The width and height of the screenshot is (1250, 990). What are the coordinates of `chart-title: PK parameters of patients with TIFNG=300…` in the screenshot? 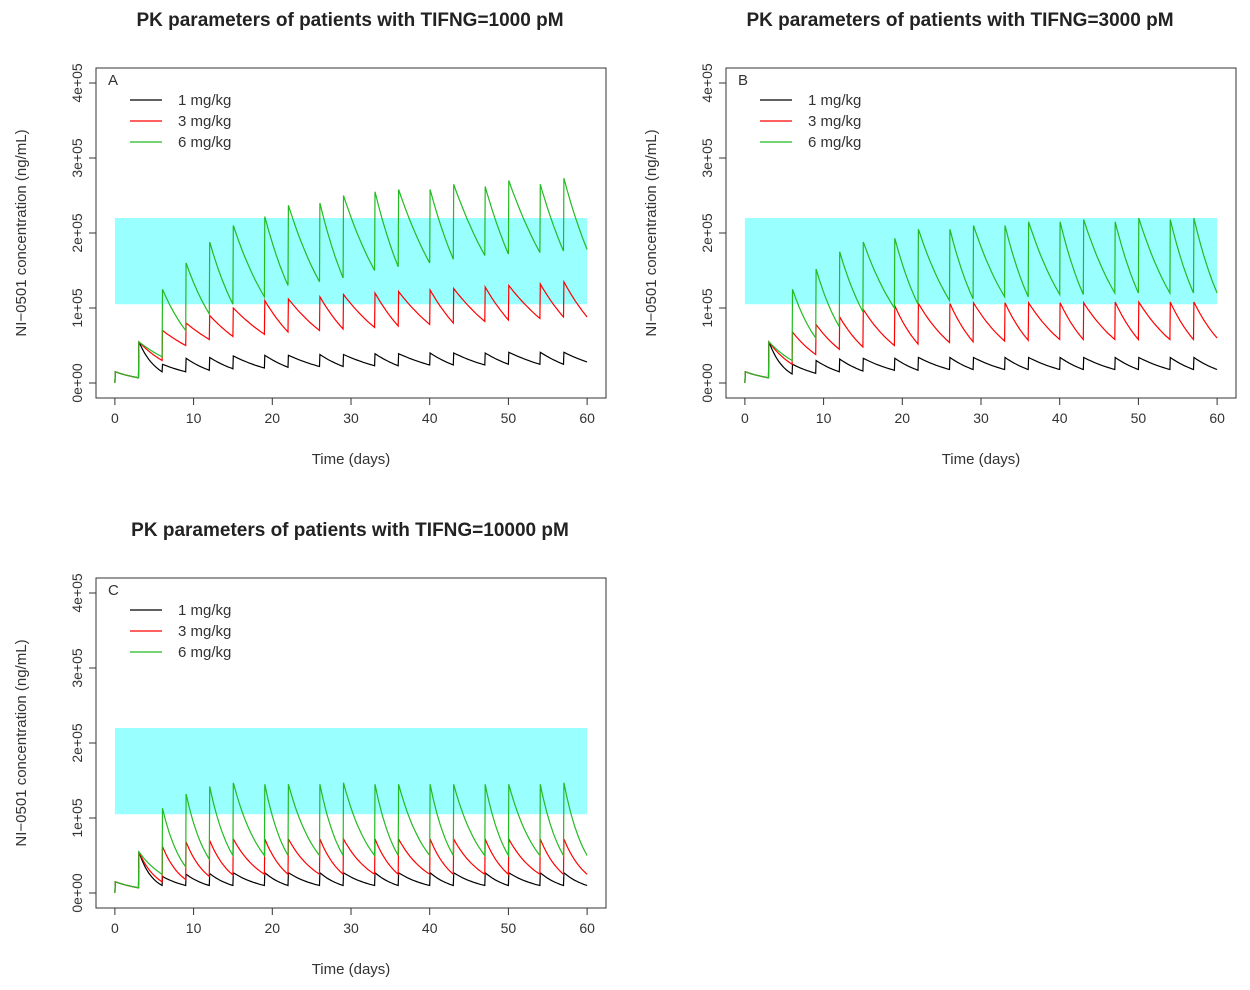 It's located at (960, 20).